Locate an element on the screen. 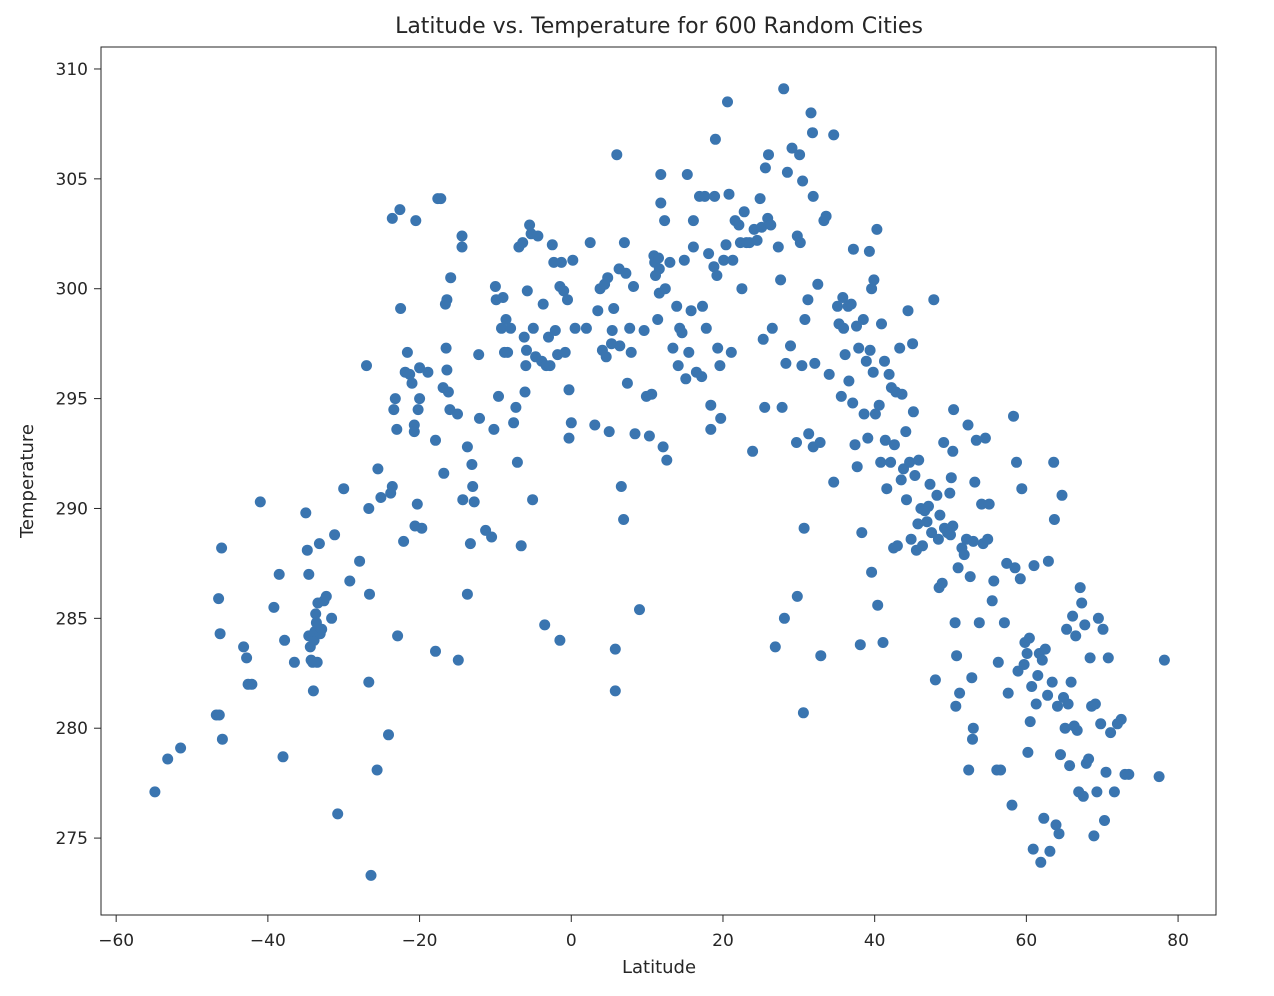  y-tick-label: 285 is located at coordinates (72, 619).